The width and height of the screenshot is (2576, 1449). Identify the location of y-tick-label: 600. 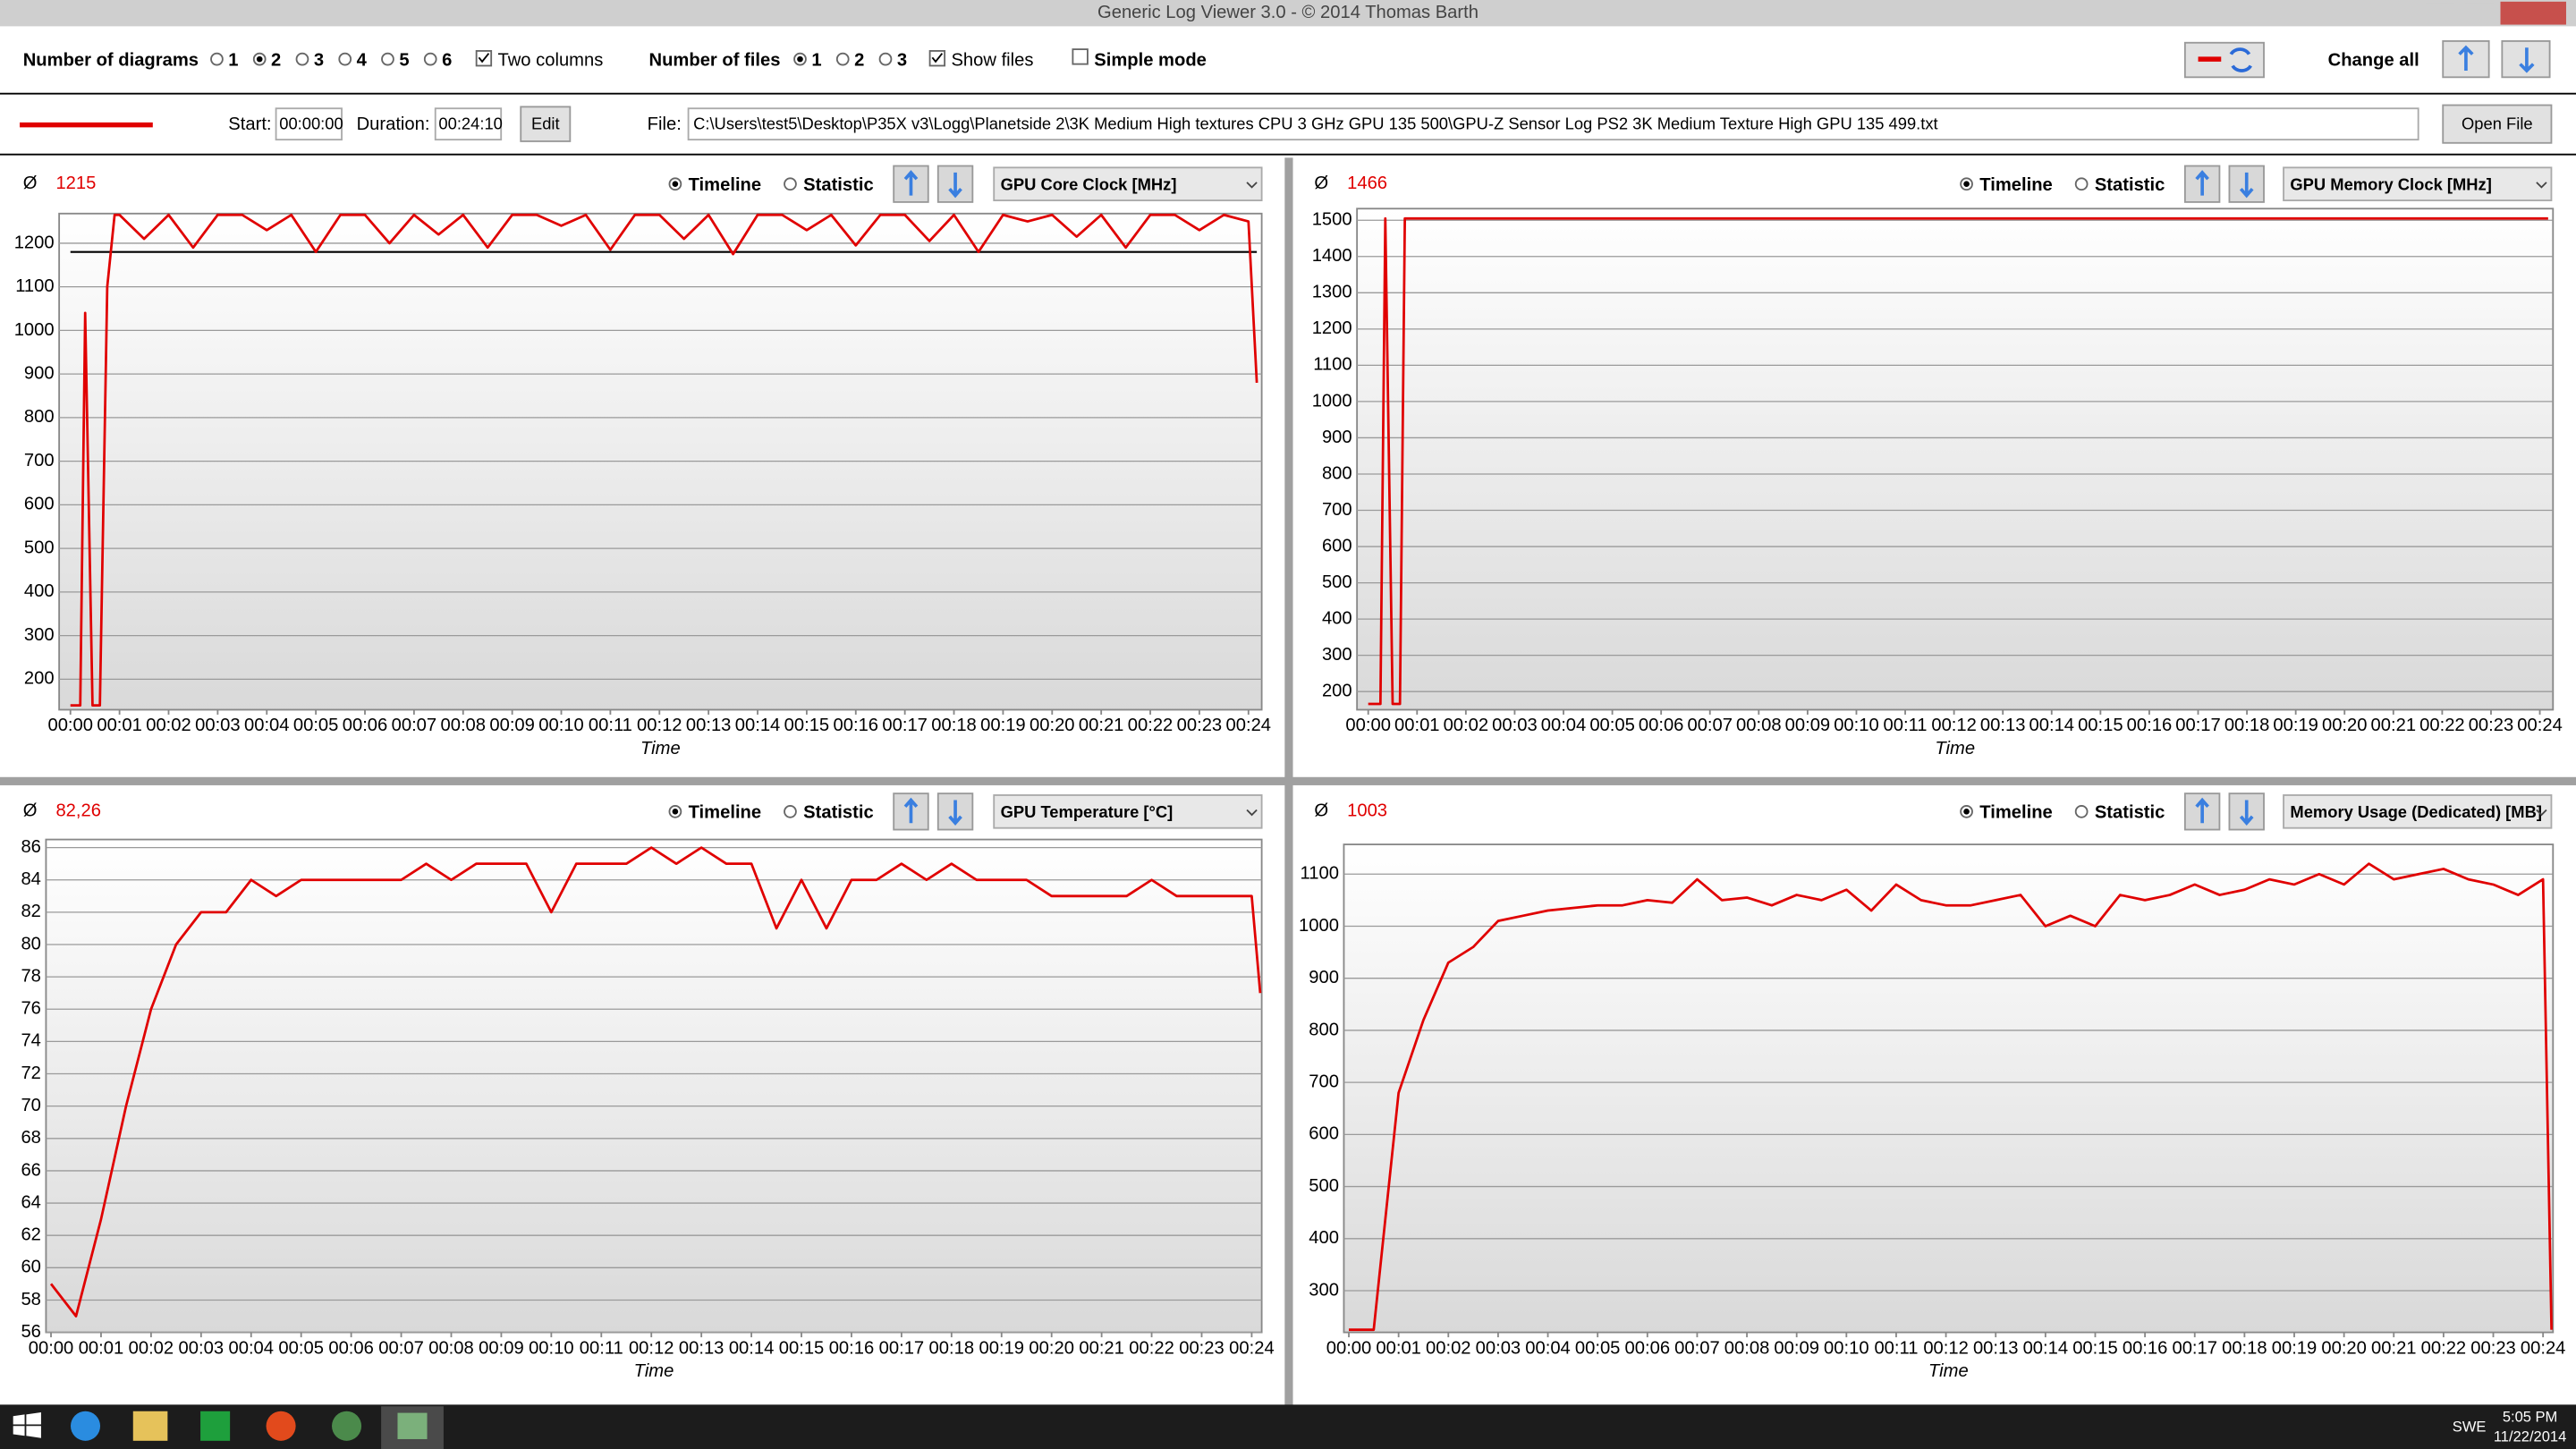
(1324, 1134).